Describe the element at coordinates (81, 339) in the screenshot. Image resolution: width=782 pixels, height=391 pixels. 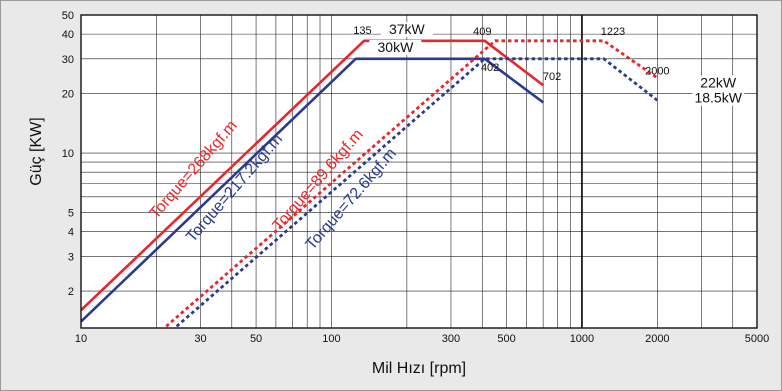
I see `x-tick-label: 10` at that location.